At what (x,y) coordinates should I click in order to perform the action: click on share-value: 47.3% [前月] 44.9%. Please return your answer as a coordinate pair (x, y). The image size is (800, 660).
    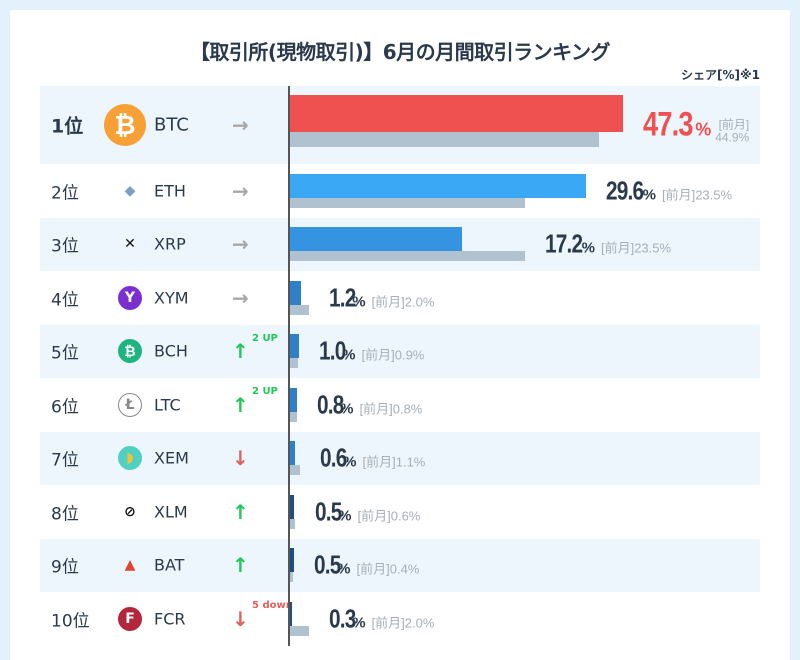
    Looking at the image, I should click on (696, 125).